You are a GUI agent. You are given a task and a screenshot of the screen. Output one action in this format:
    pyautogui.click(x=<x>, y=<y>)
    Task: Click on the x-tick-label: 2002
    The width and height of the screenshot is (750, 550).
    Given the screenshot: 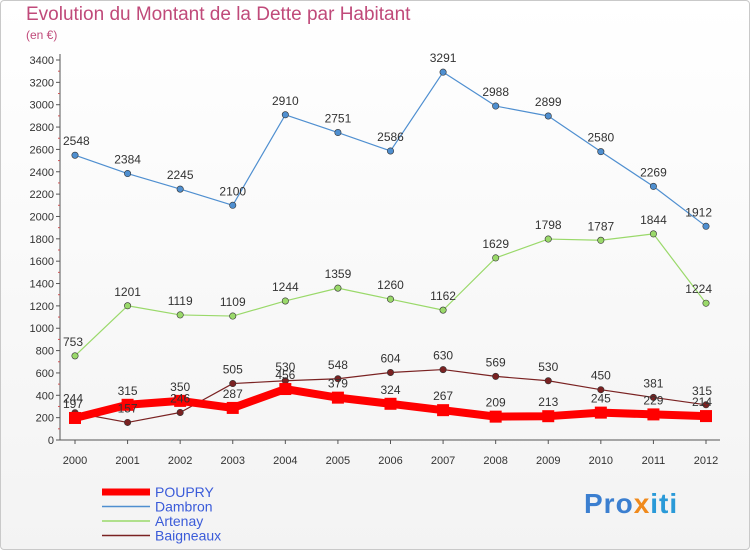 What is the action you would take?
    pyautogui.click(x=180, y=461)
    